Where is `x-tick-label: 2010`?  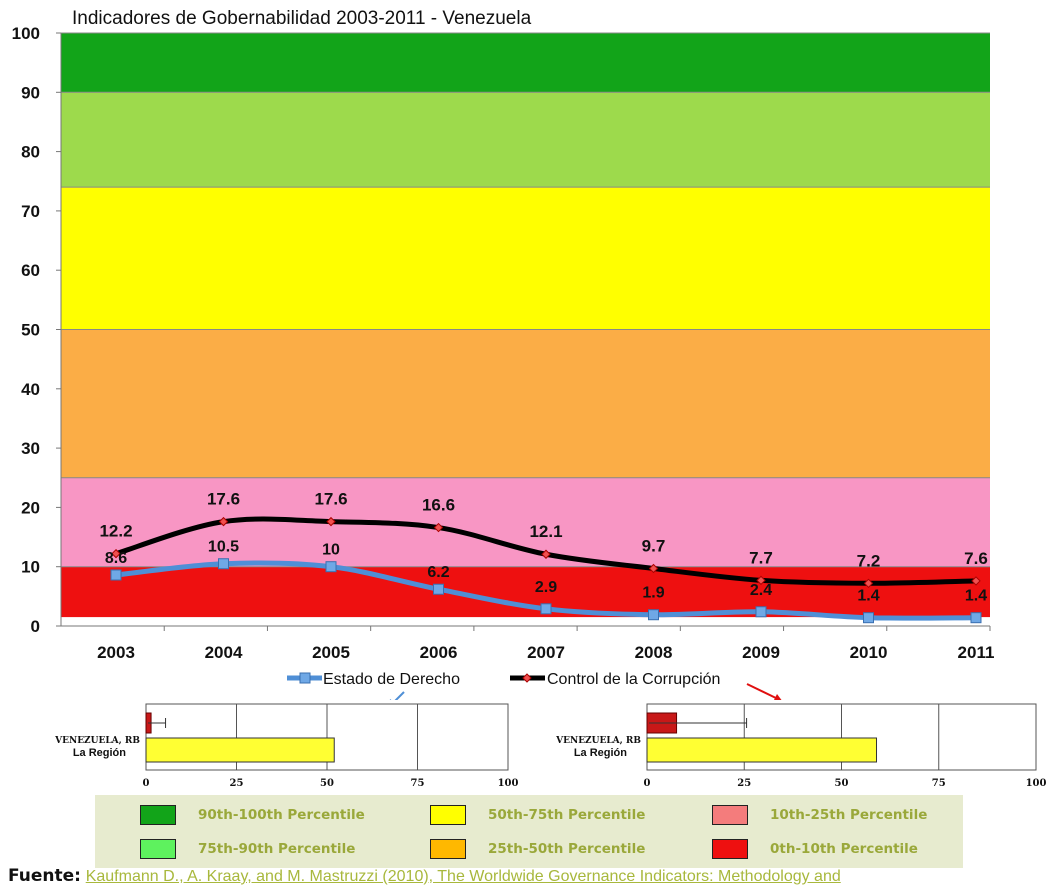 x-tick-label: 2010 is located at coordinates (869, 652).